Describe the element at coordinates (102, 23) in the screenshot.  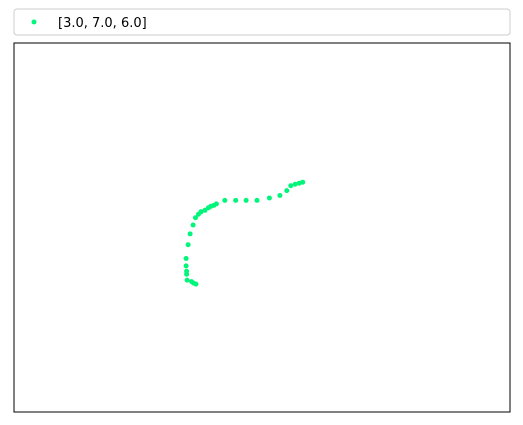
I see `legend-label: [3.0, 7.0, 6.0]` at that location.